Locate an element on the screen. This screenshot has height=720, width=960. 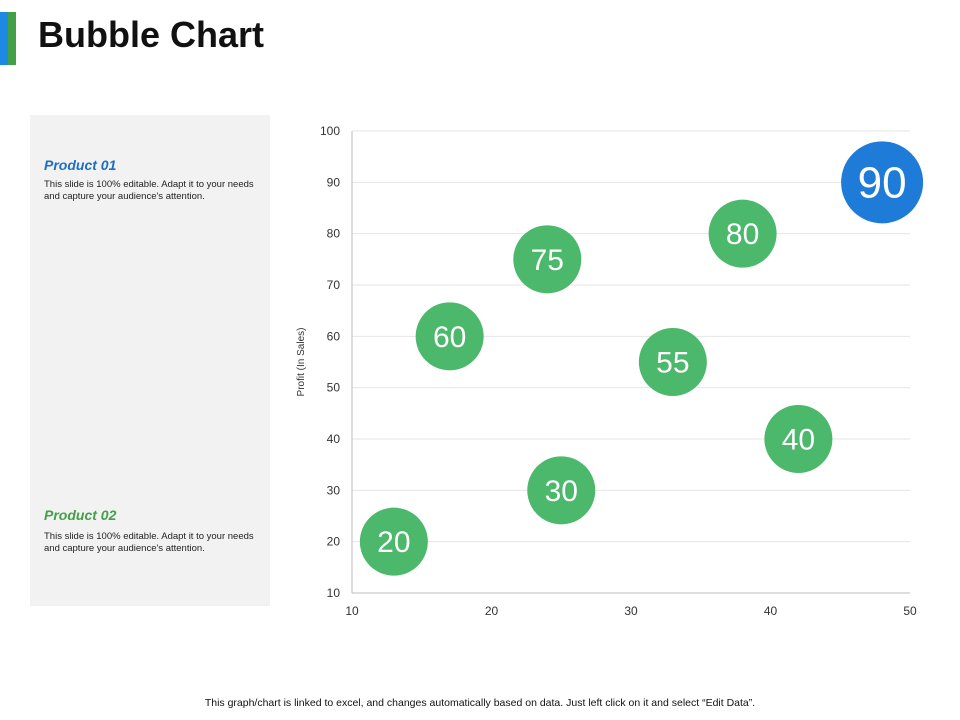
bubble-label: 30 is located at coordinates (561, 491).